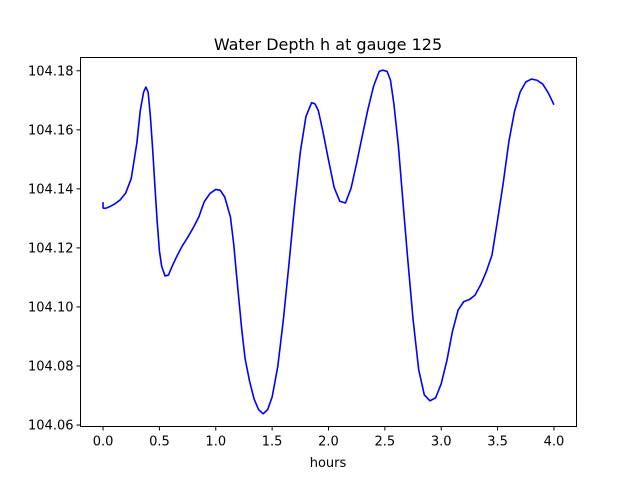  I want to click on y-tick-label: 104.18, so click(51, 71).